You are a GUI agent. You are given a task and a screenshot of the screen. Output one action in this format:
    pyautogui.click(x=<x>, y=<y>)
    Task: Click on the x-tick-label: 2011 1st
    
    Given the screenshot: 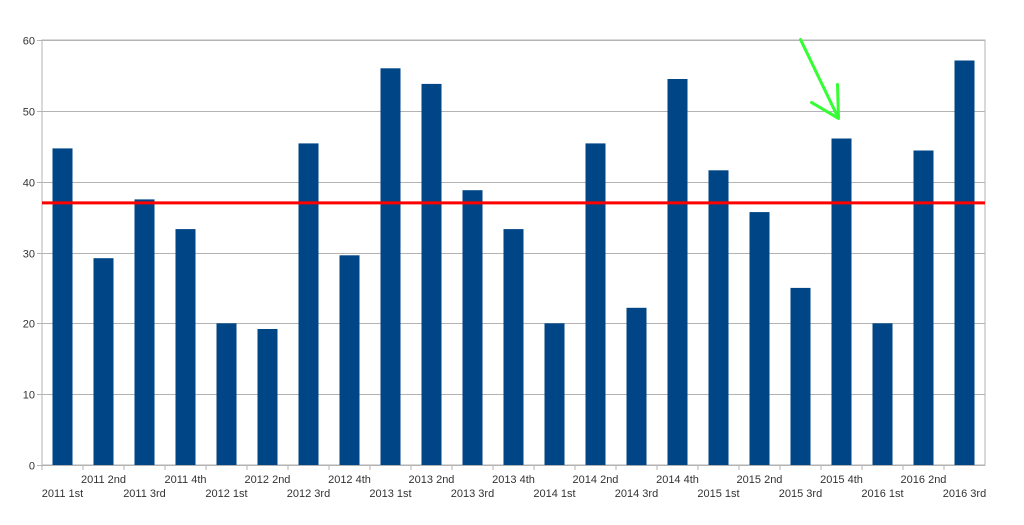 What is the action you would take?
    pyautogui.click(x=62, y=494)
    